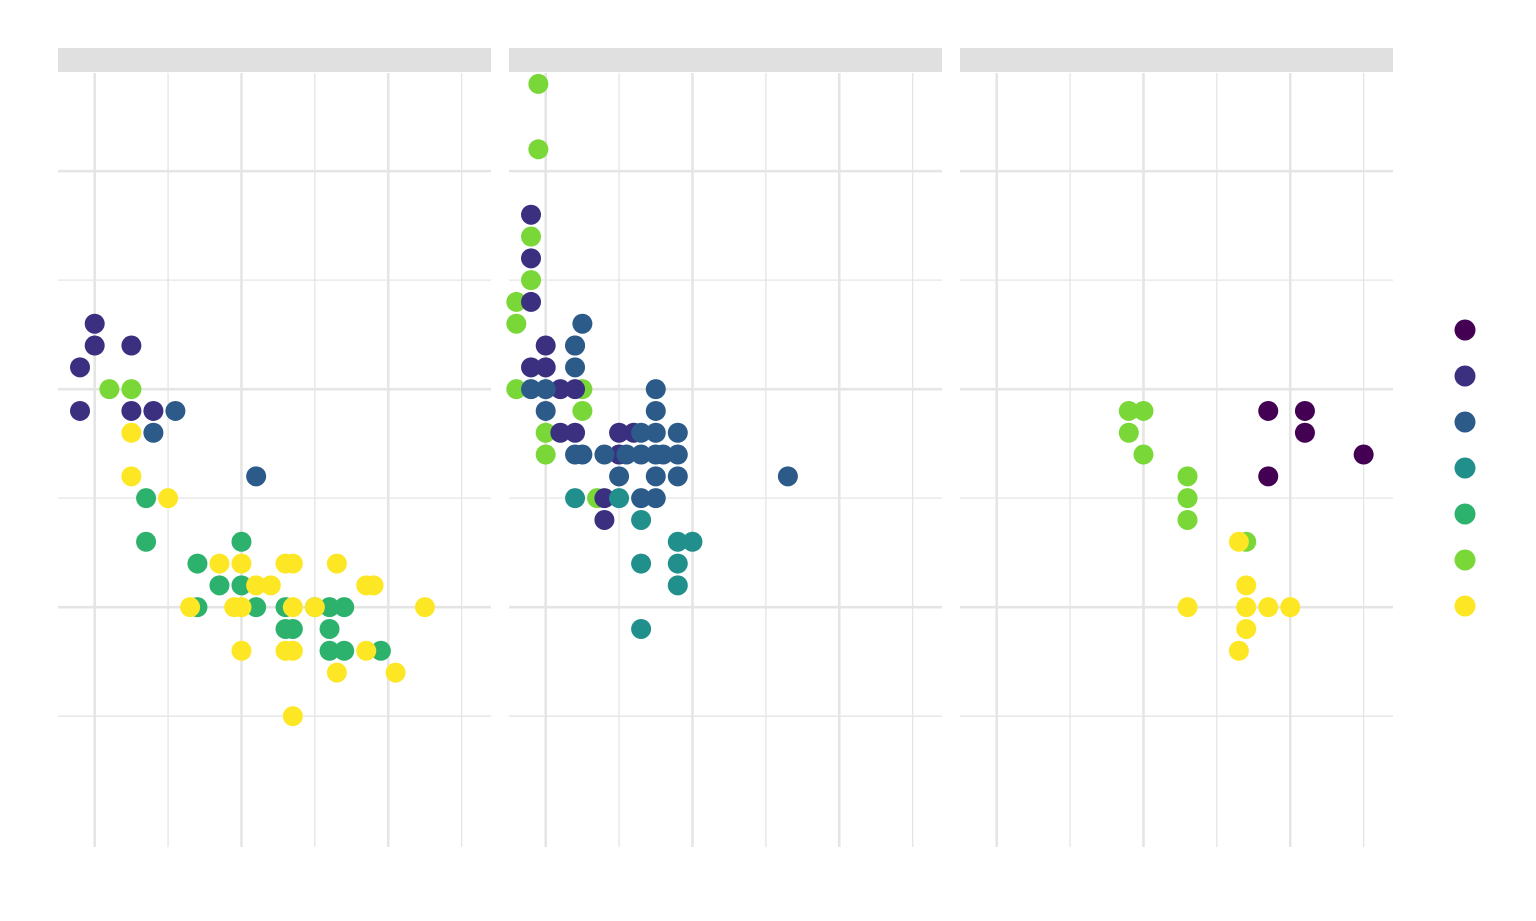  Describe the element at coordinates (1465, 468) in the screenshot. I see `legend-key-g4` at that location.